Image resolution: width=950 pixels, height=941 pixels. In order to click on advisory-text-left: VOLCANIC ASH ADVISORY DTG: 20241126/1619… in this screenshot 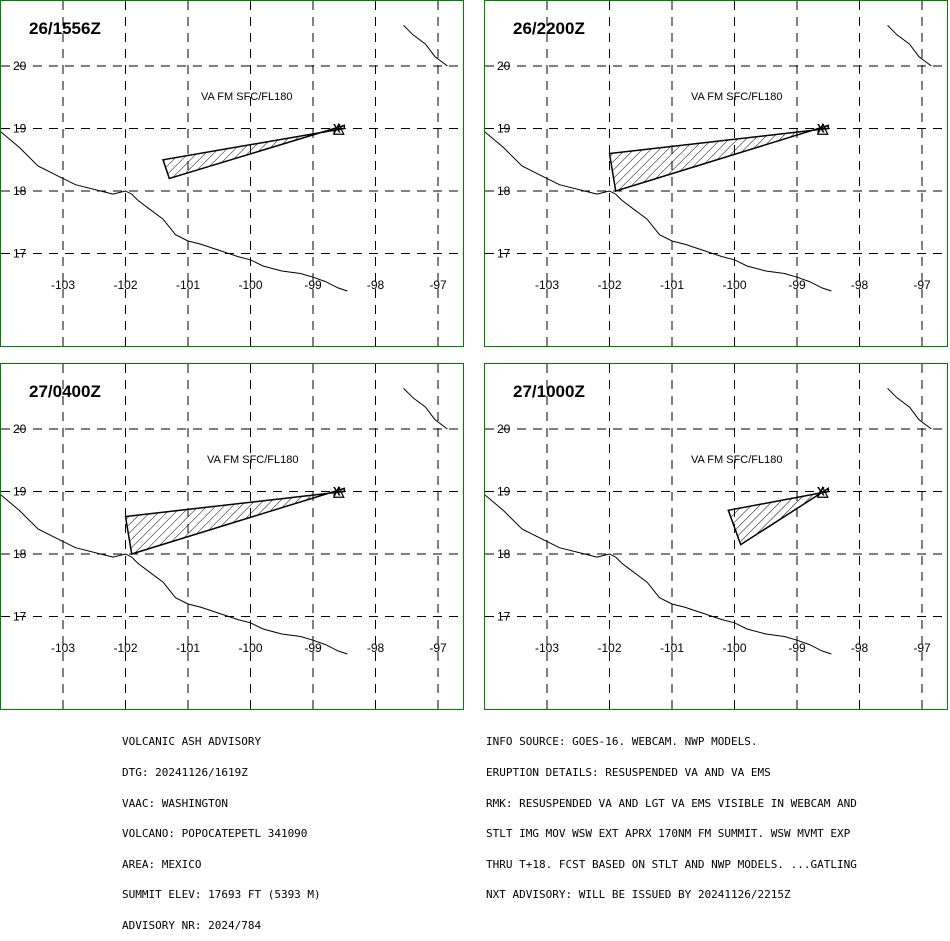, I will do `click(221, 829)`.